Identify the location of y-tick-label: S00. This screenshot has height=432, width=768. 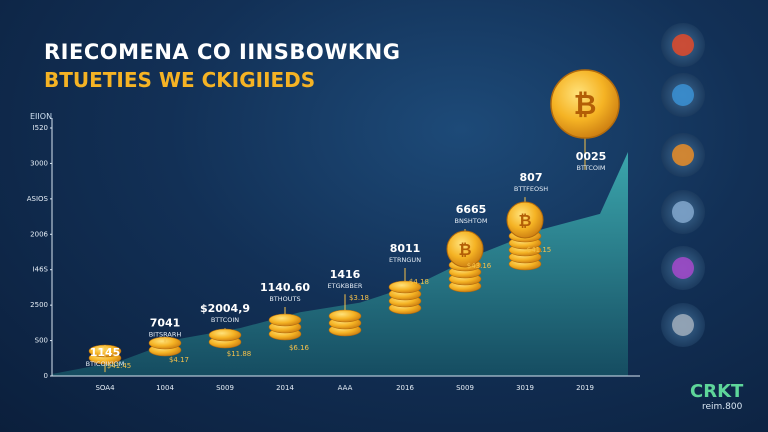
(41, 341).